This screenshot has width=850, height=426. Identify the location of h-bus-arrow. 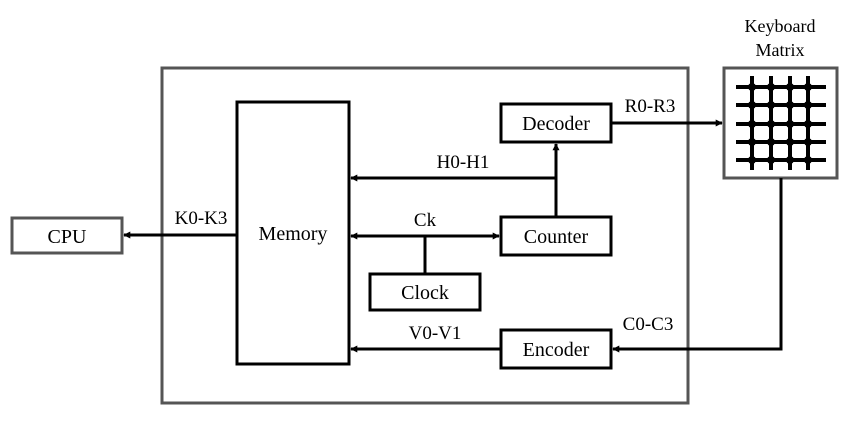
(454, 195).